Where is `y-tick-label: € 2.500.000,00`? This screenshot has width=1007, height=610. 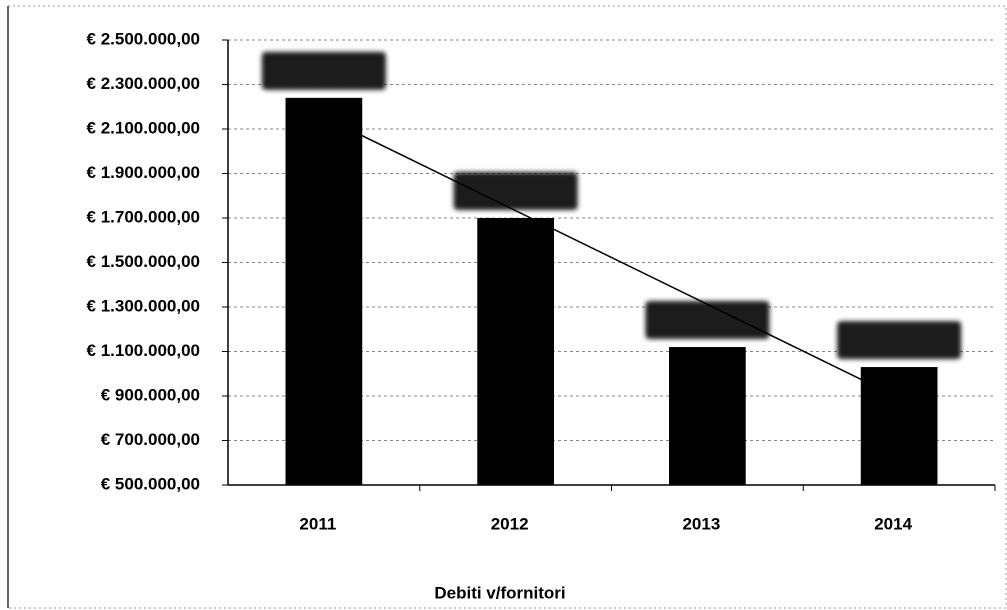
y-tick-label: € 2.500.000,00 is located at coordinates (143, 38).